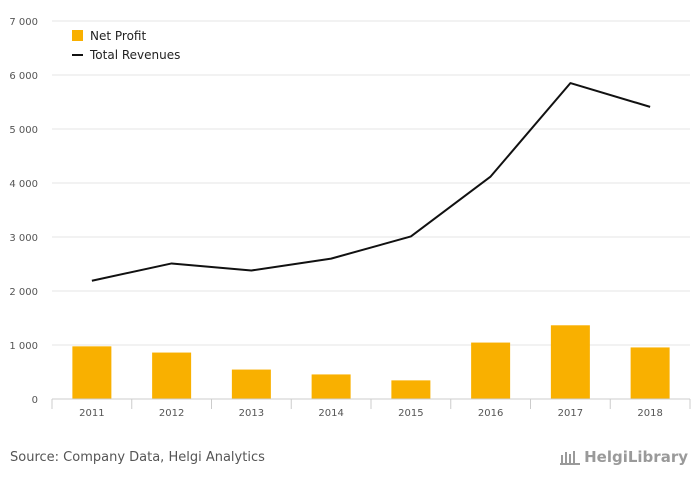 The height and width of the screenshot is (483, 700). What do you see at coordinates (636, 457) in the screenshot?
I see `brand-text: HelgiLibrary` at bounding box center [636, 457].